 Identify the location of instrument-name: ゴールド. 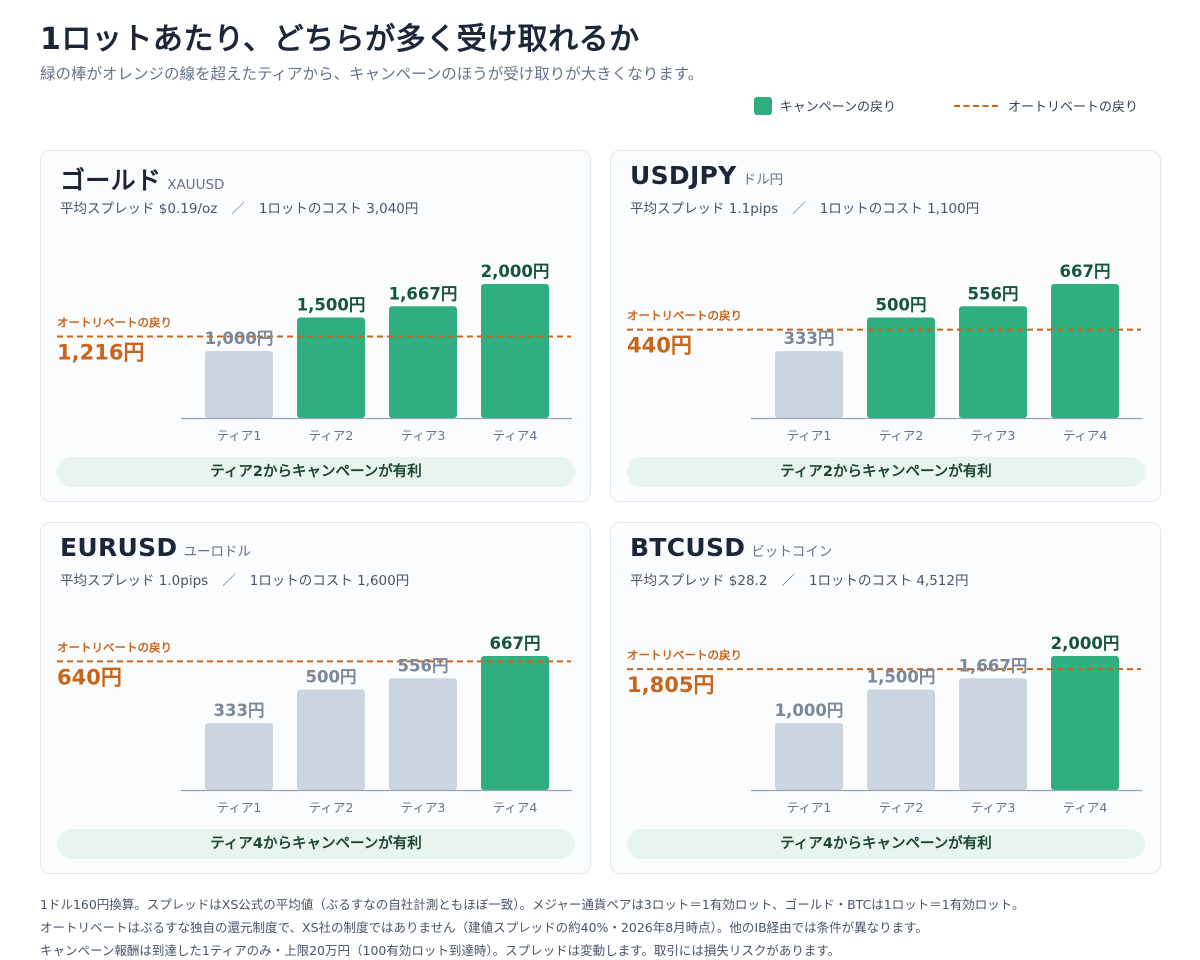
(111, 180).